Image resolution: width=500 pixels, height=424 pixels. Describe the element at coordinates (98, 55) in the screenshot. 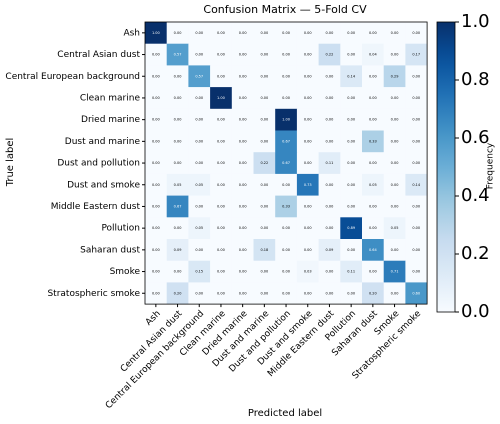

I see `y-tick-label: Central Asian dust` at that location.